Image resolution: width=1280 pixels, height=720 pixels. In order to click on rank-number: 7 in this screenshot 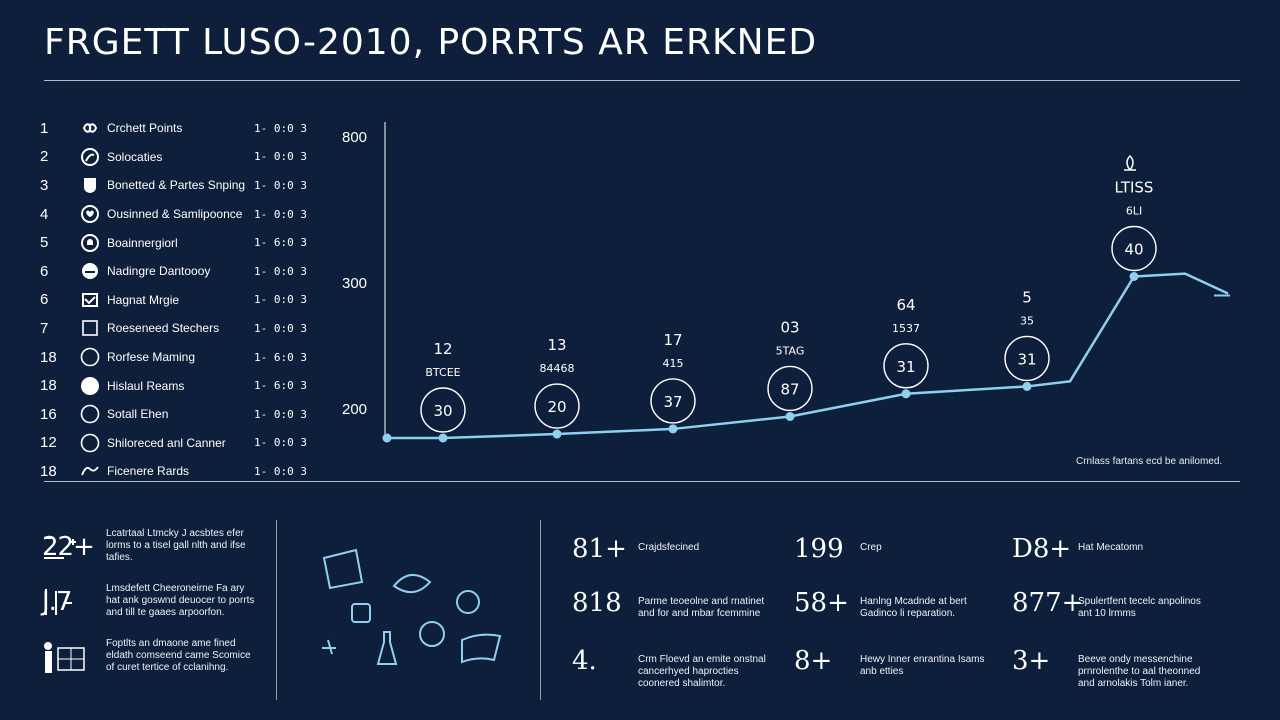, I will do `click(44, 328)`.